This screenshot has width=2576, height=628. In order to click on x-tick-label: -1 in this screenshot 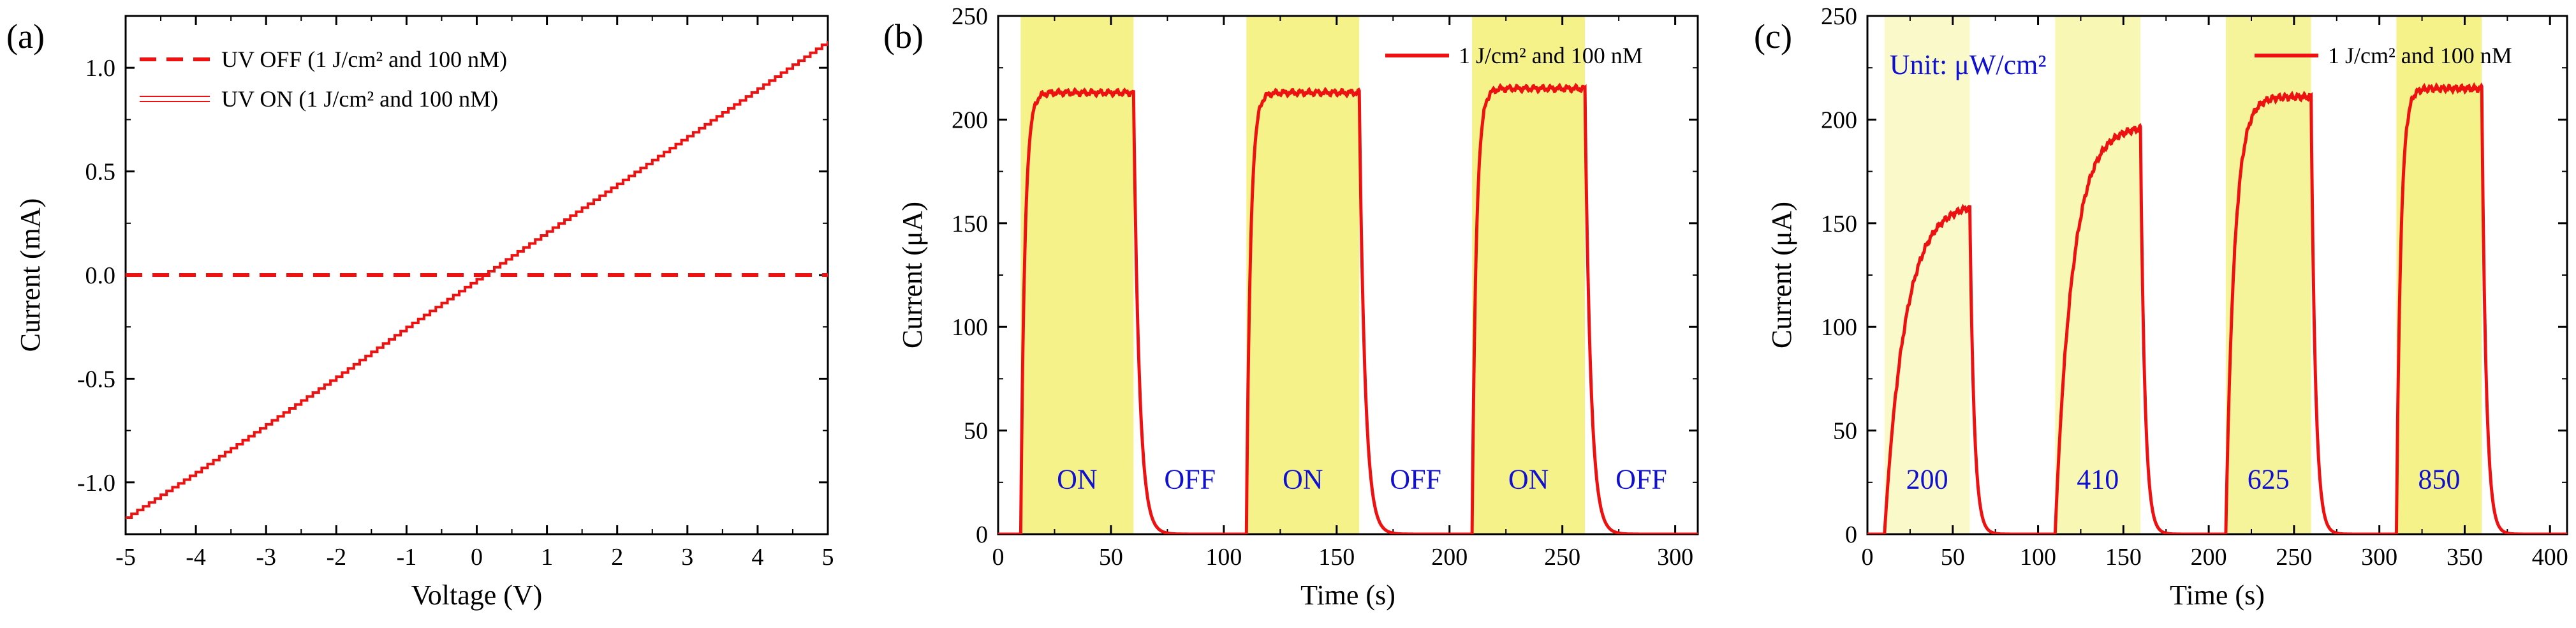, I will do `click(407, 557)`.